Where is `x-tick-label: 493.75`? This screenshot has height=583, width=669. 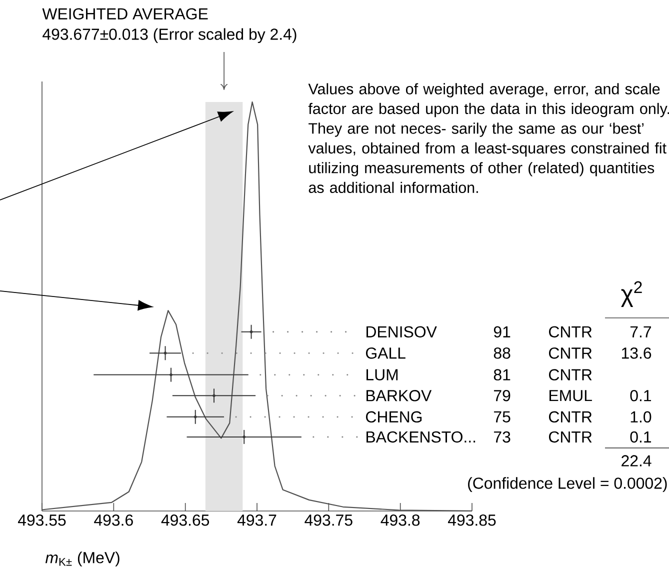
x-tick-label: 493.75 is located at coordinates (328, 520).